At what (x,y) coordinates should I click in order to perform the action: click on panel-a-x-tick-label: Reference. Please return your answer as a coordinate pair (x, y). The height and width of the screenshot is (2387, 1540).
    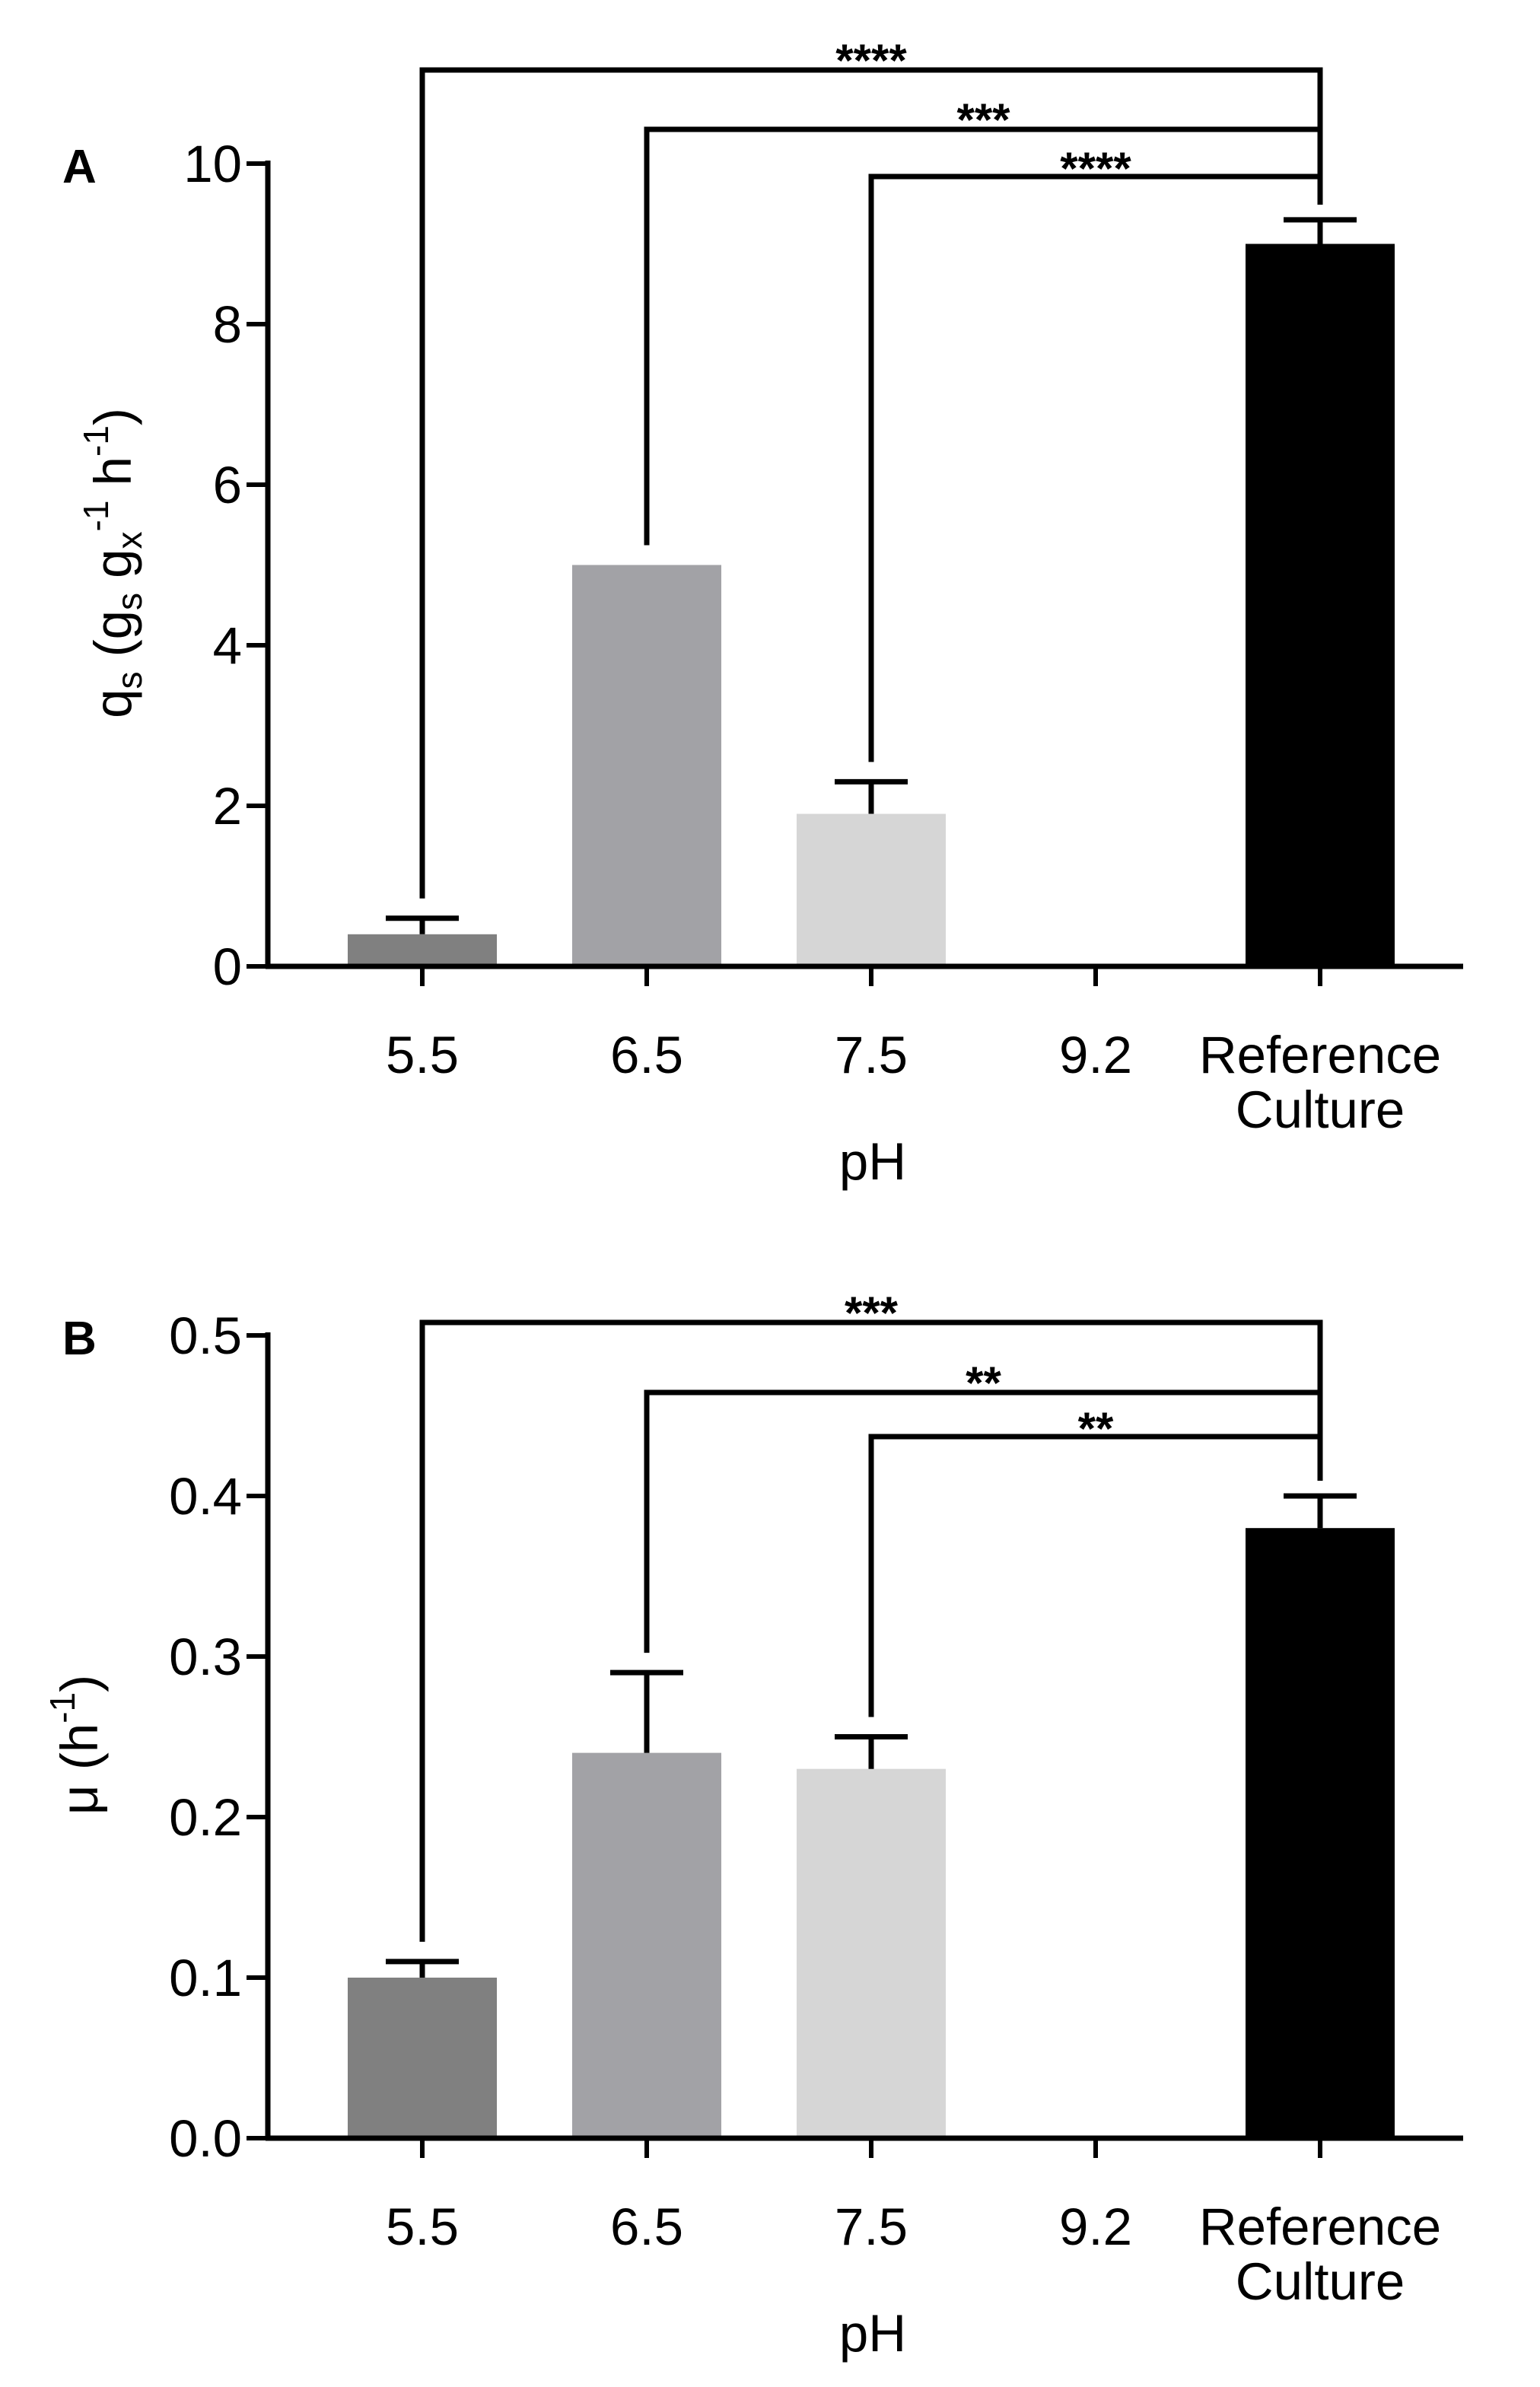
    Looking at the image, I should click on (1320, 1055).